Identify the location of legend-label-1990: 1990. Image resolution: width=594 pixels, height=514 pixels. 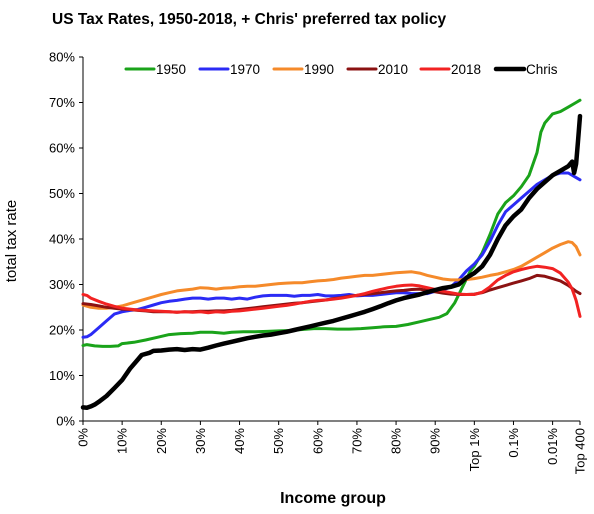
(319, 69).